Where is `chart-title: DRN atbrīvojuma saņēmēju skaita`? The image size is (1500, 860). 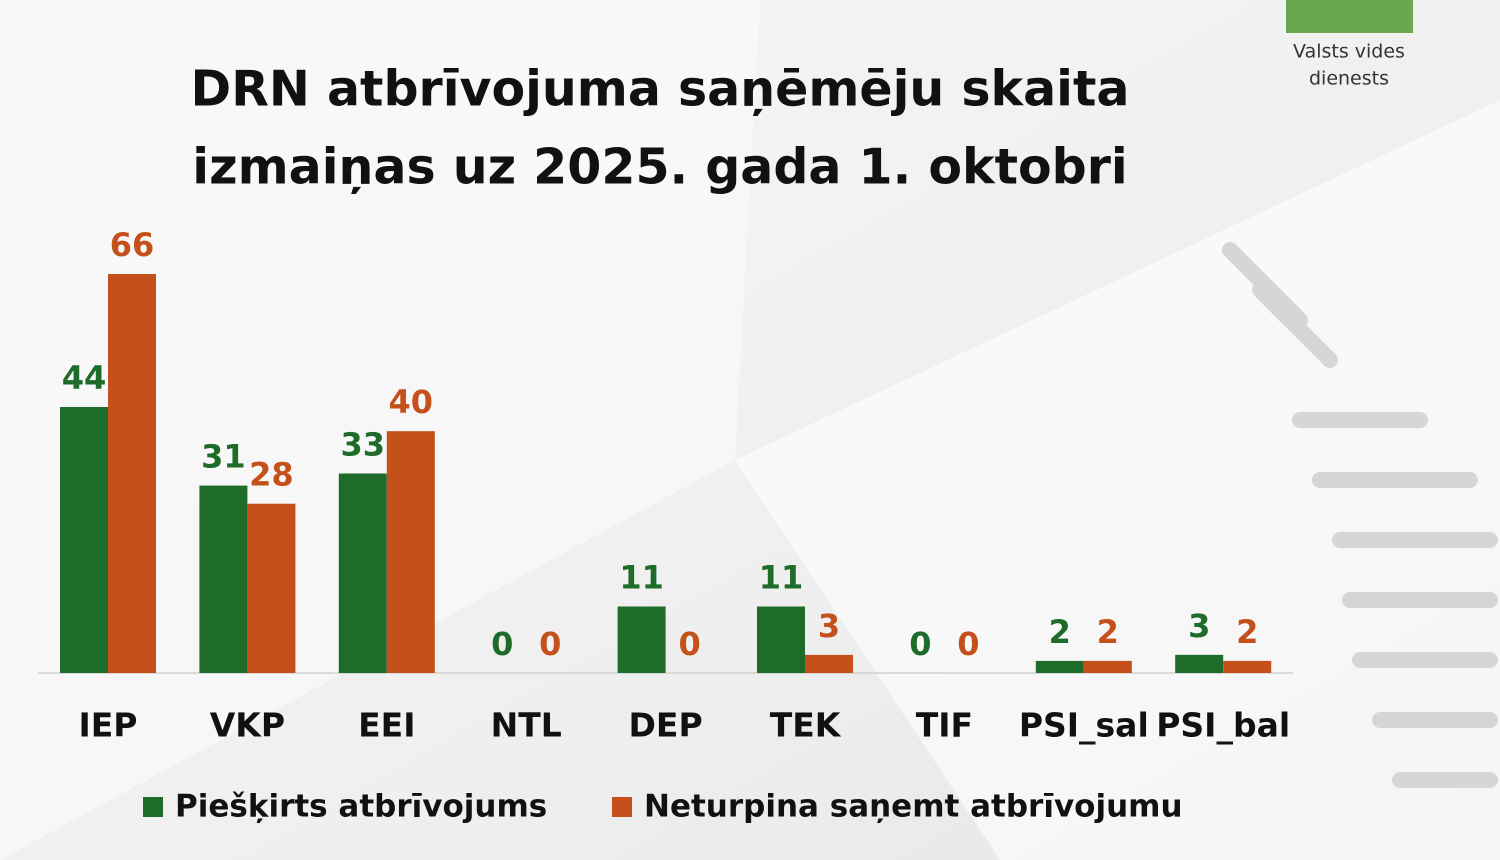 chart-title: DRN atbrīvojuma saņēmēju skaita is located at coordinates (660, 89).